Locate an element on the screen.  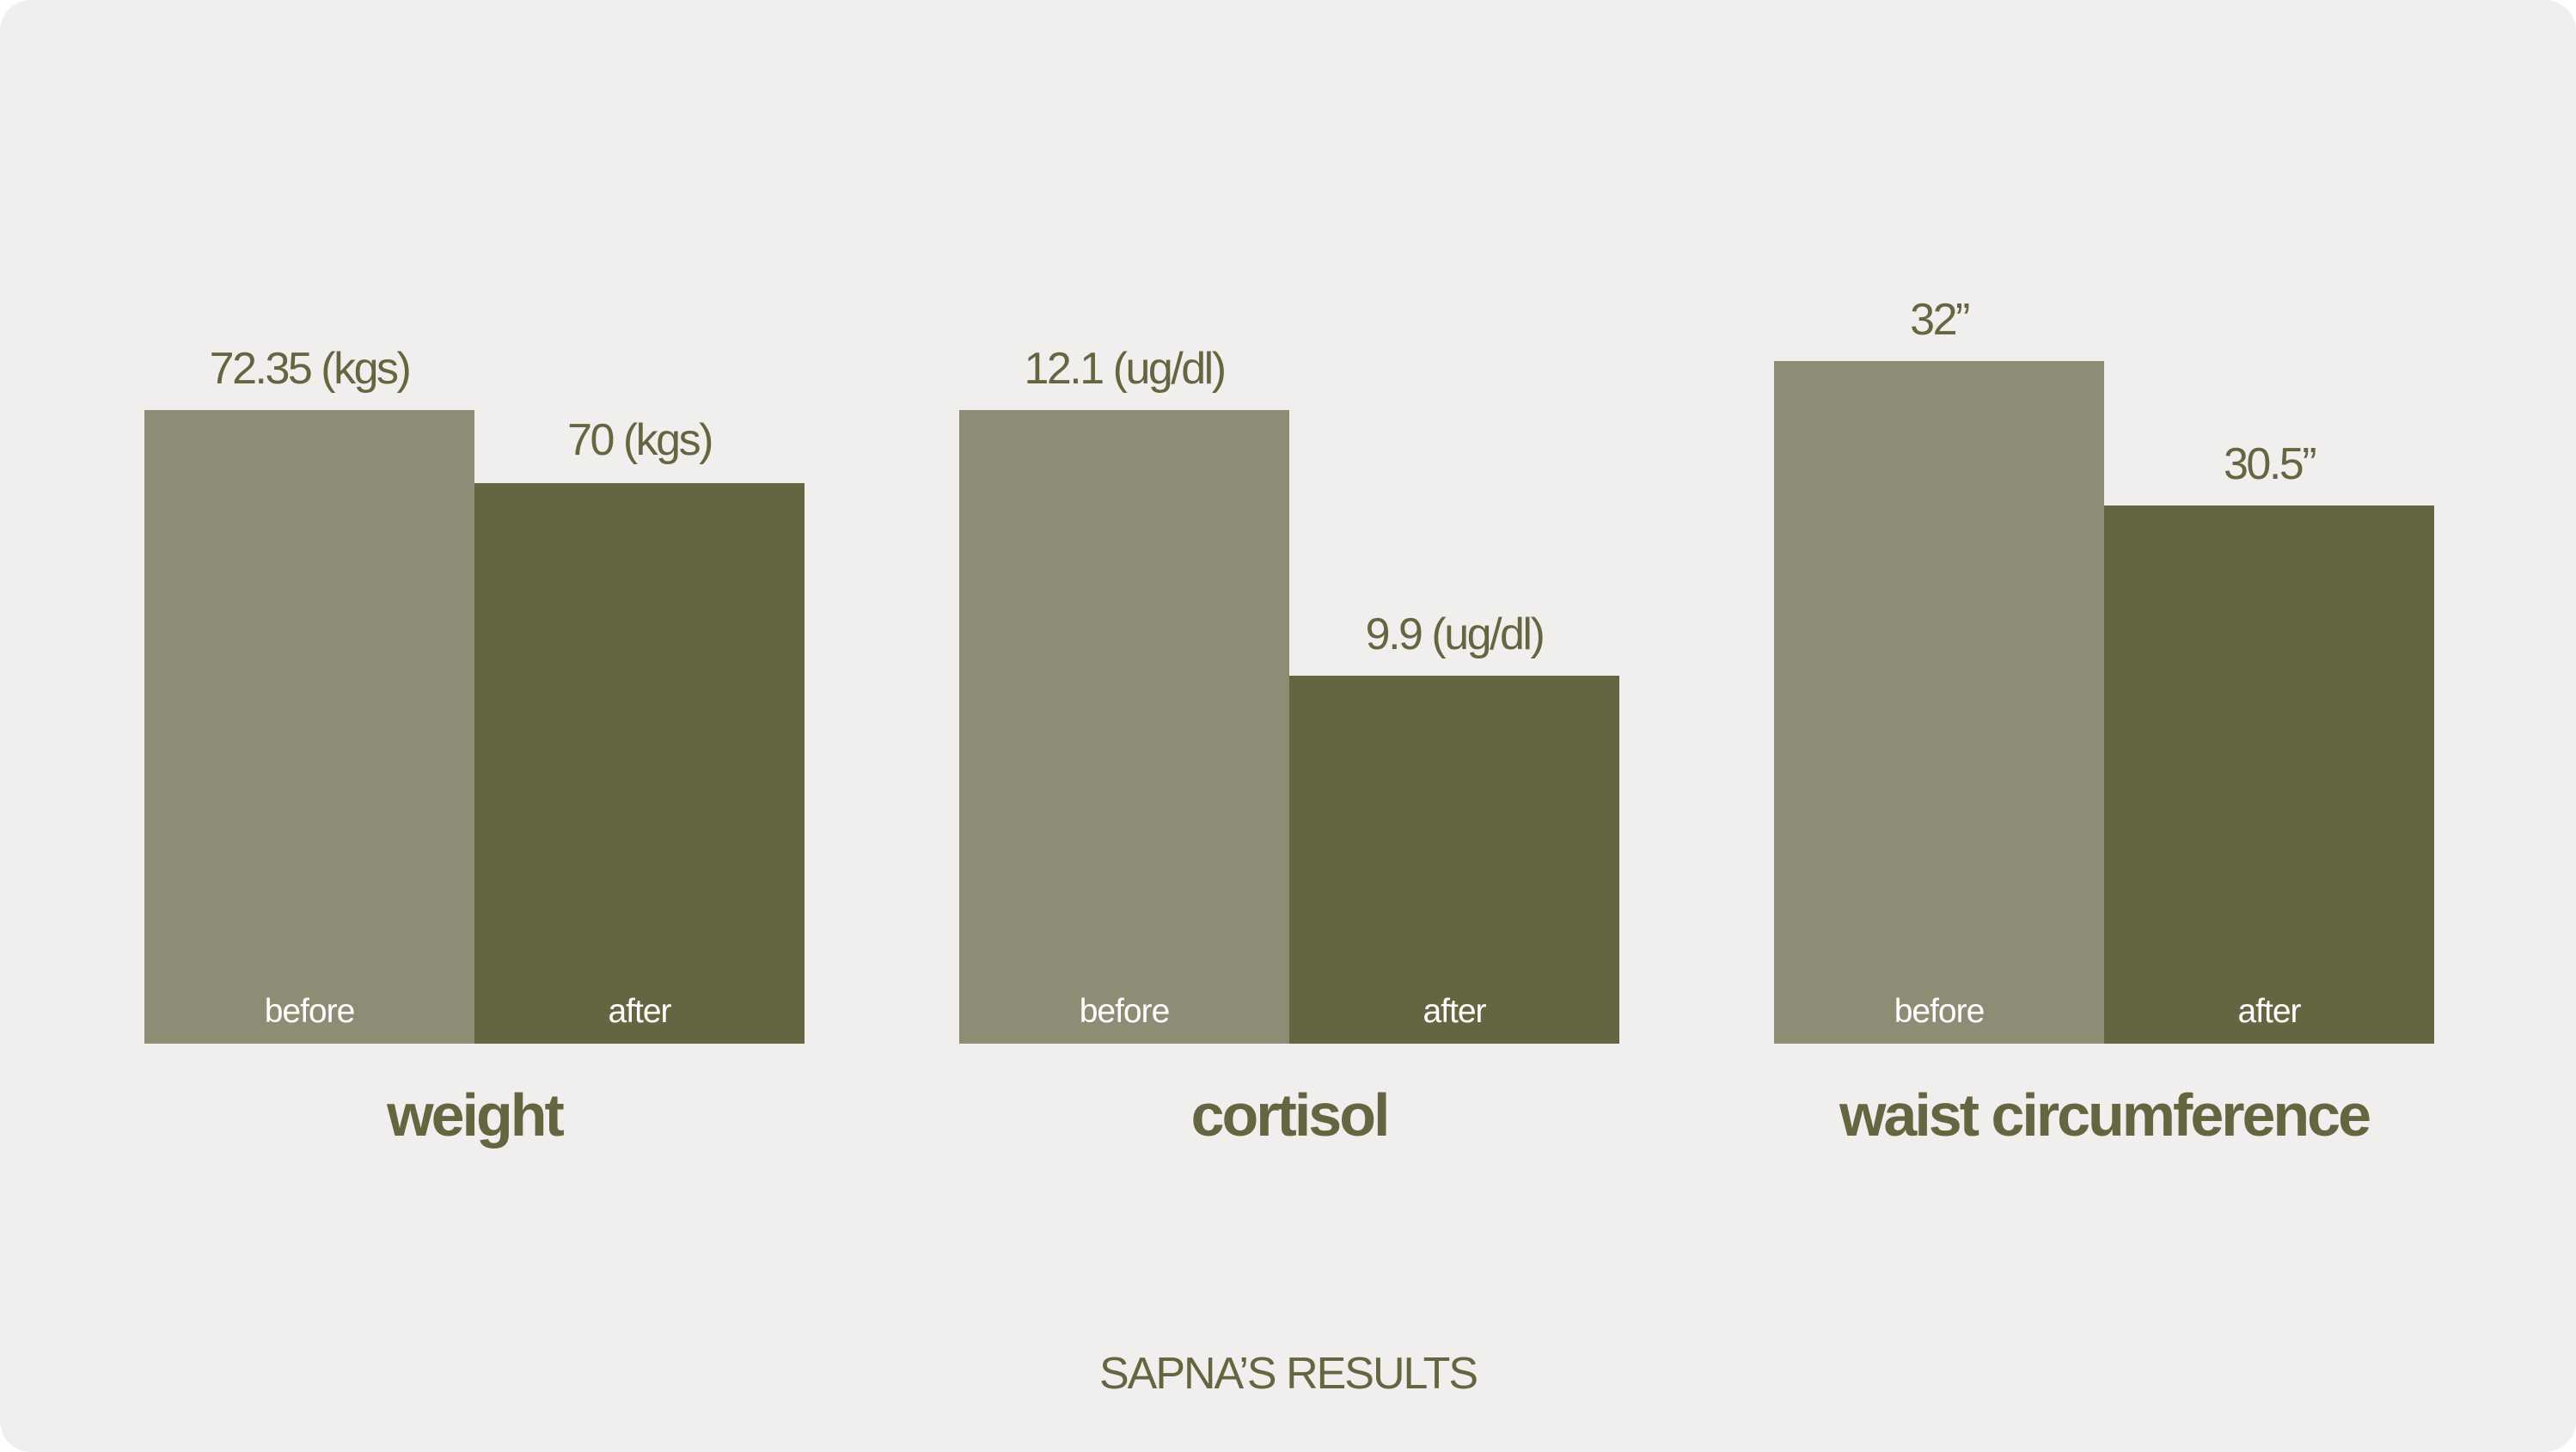
cortisol-before-value: 12.1 (ug/dl) is located at coordinates (1125, 369).